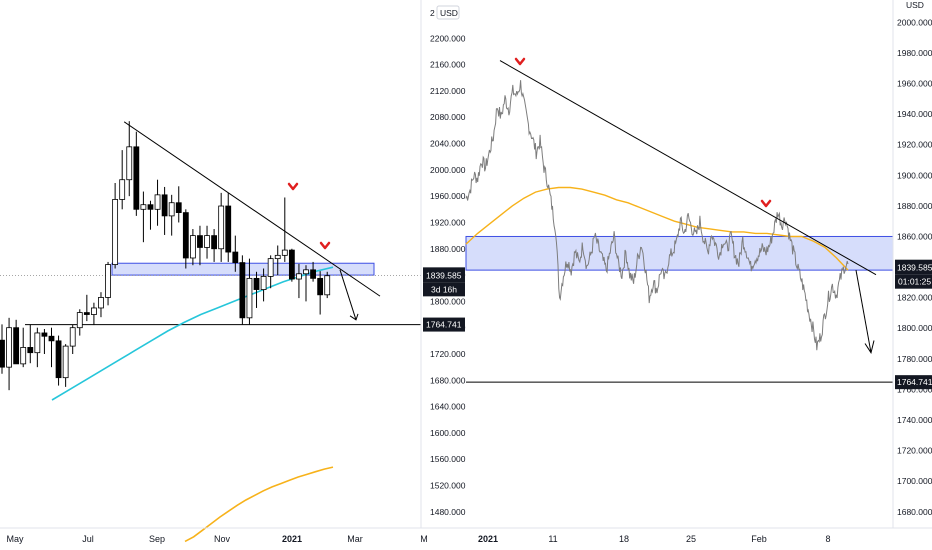 Image resolution: width=932 pixels, height=550 pixels. What do you see at coordinates (448, 222) in the screenshot?
I see `left-y-tick-7: 1920.000` at bounding box center [448, 222].